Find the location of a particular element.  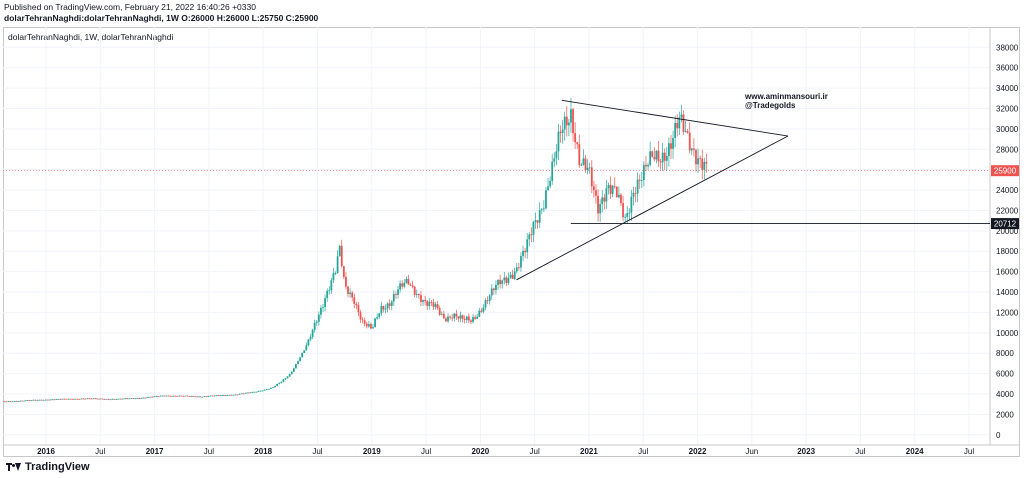

x-tick-label: 2019 is located at coordinates (372, 451).